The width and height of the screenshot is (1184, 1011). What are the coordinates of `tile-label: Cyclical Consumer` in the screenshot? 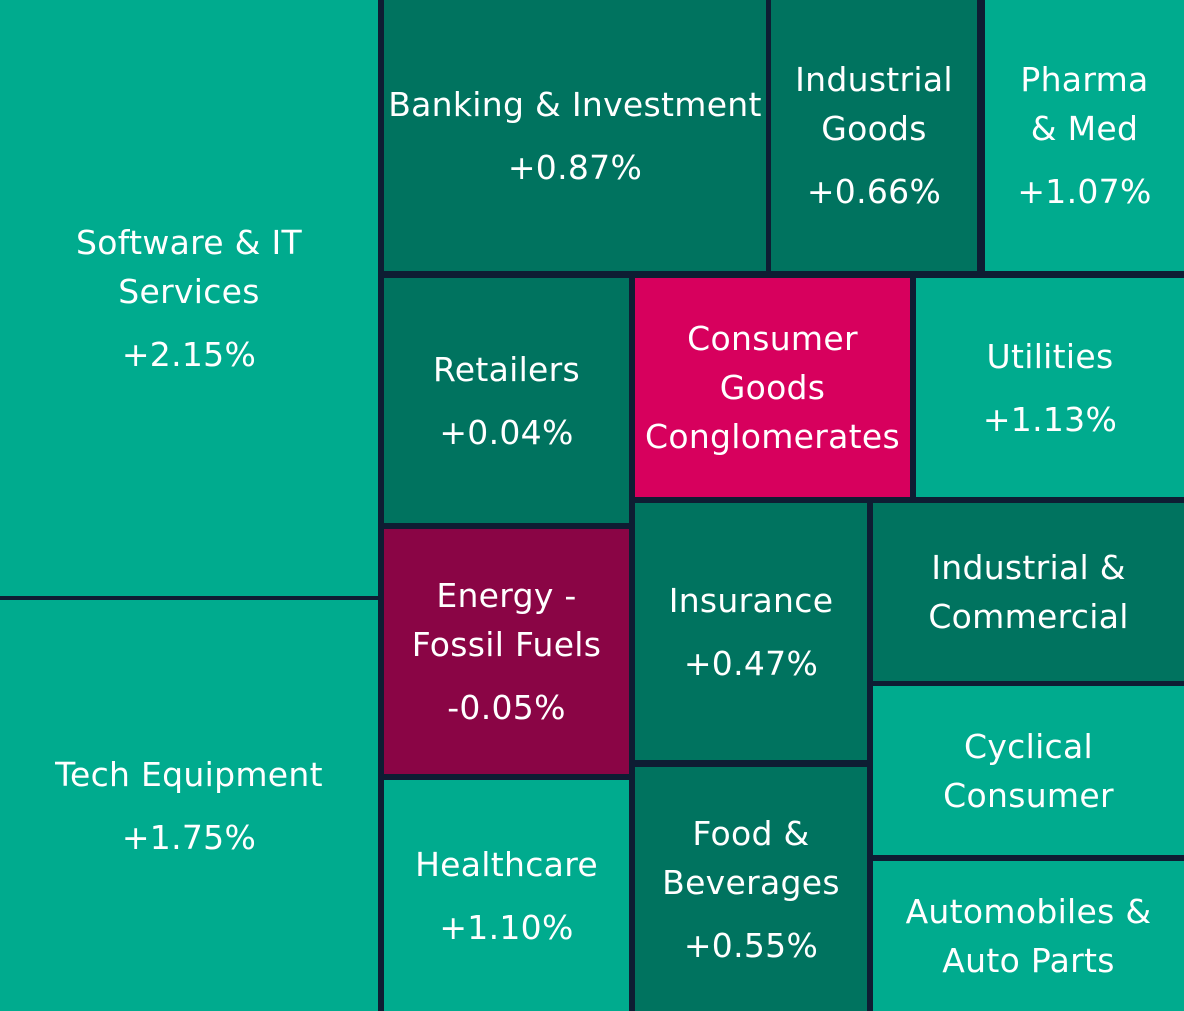 It's located at (1028, 770).